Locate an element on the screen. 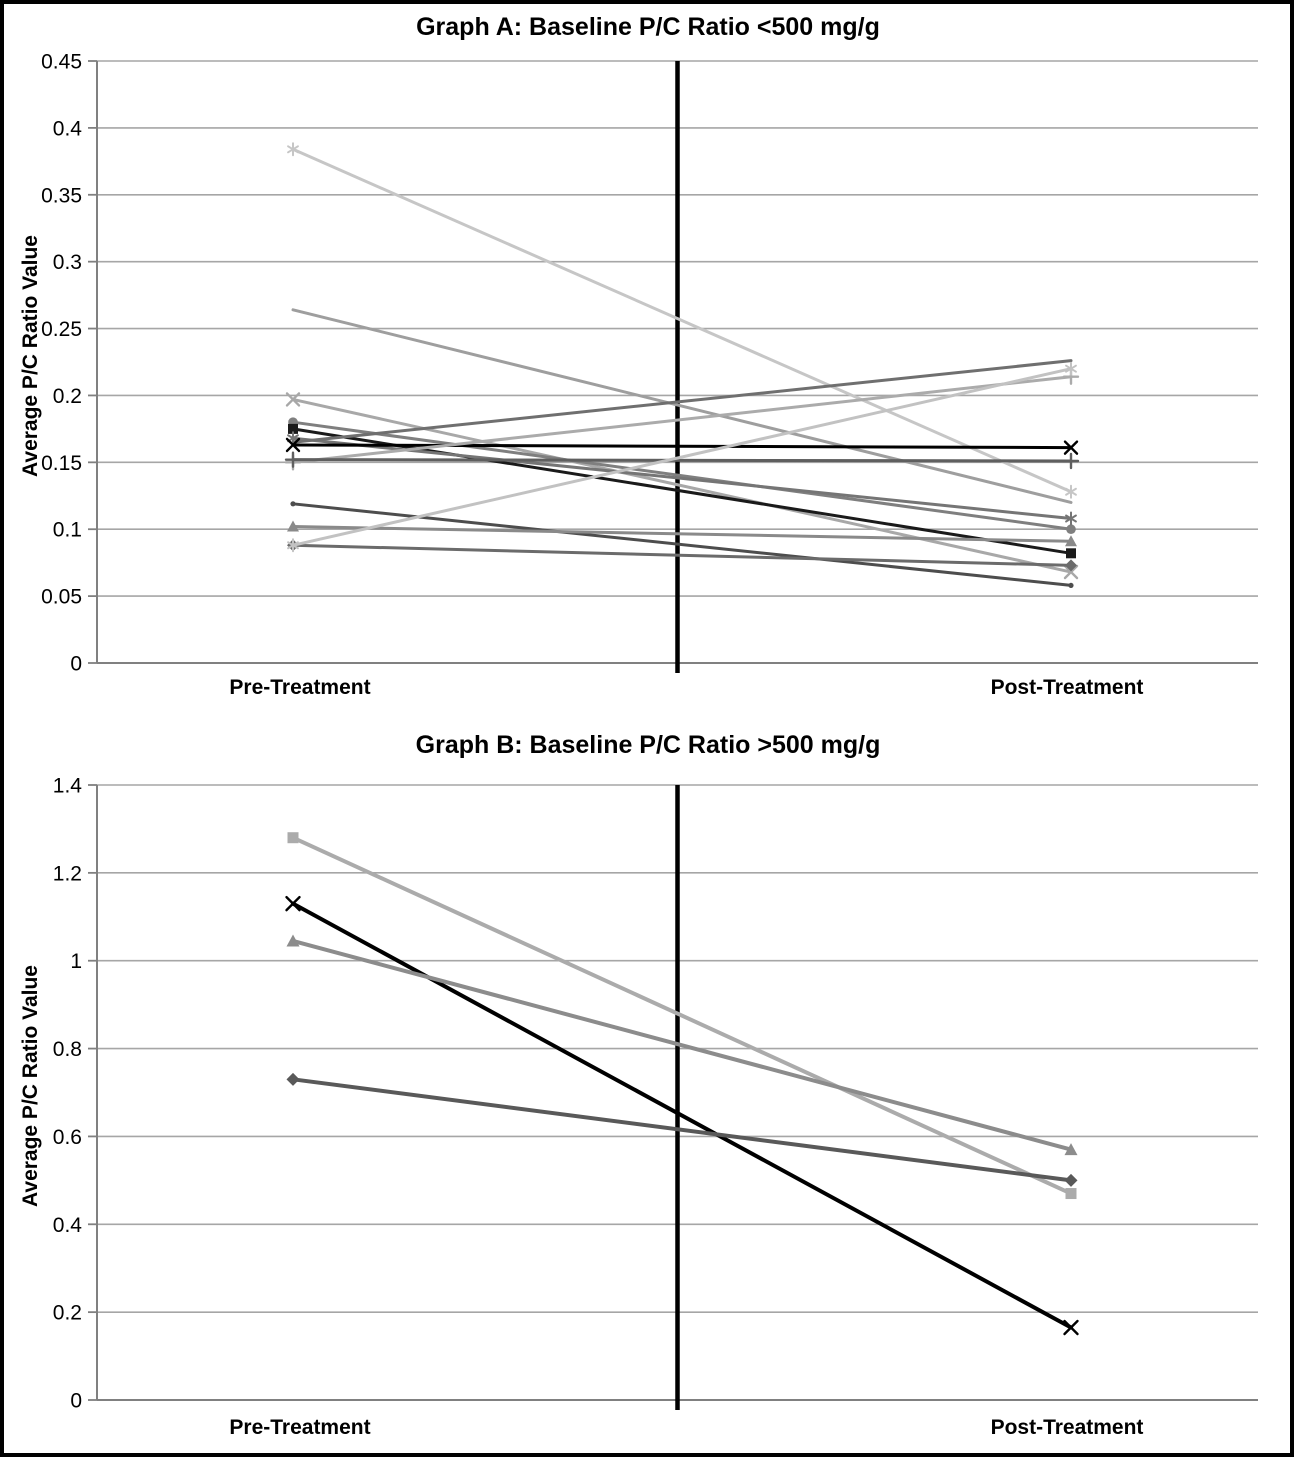 This screenshot has width=1296, height=1475. graph-b-title: Graph B: Baseline P/C Ratio >500 mg/g is located at coordinates (648, 745).